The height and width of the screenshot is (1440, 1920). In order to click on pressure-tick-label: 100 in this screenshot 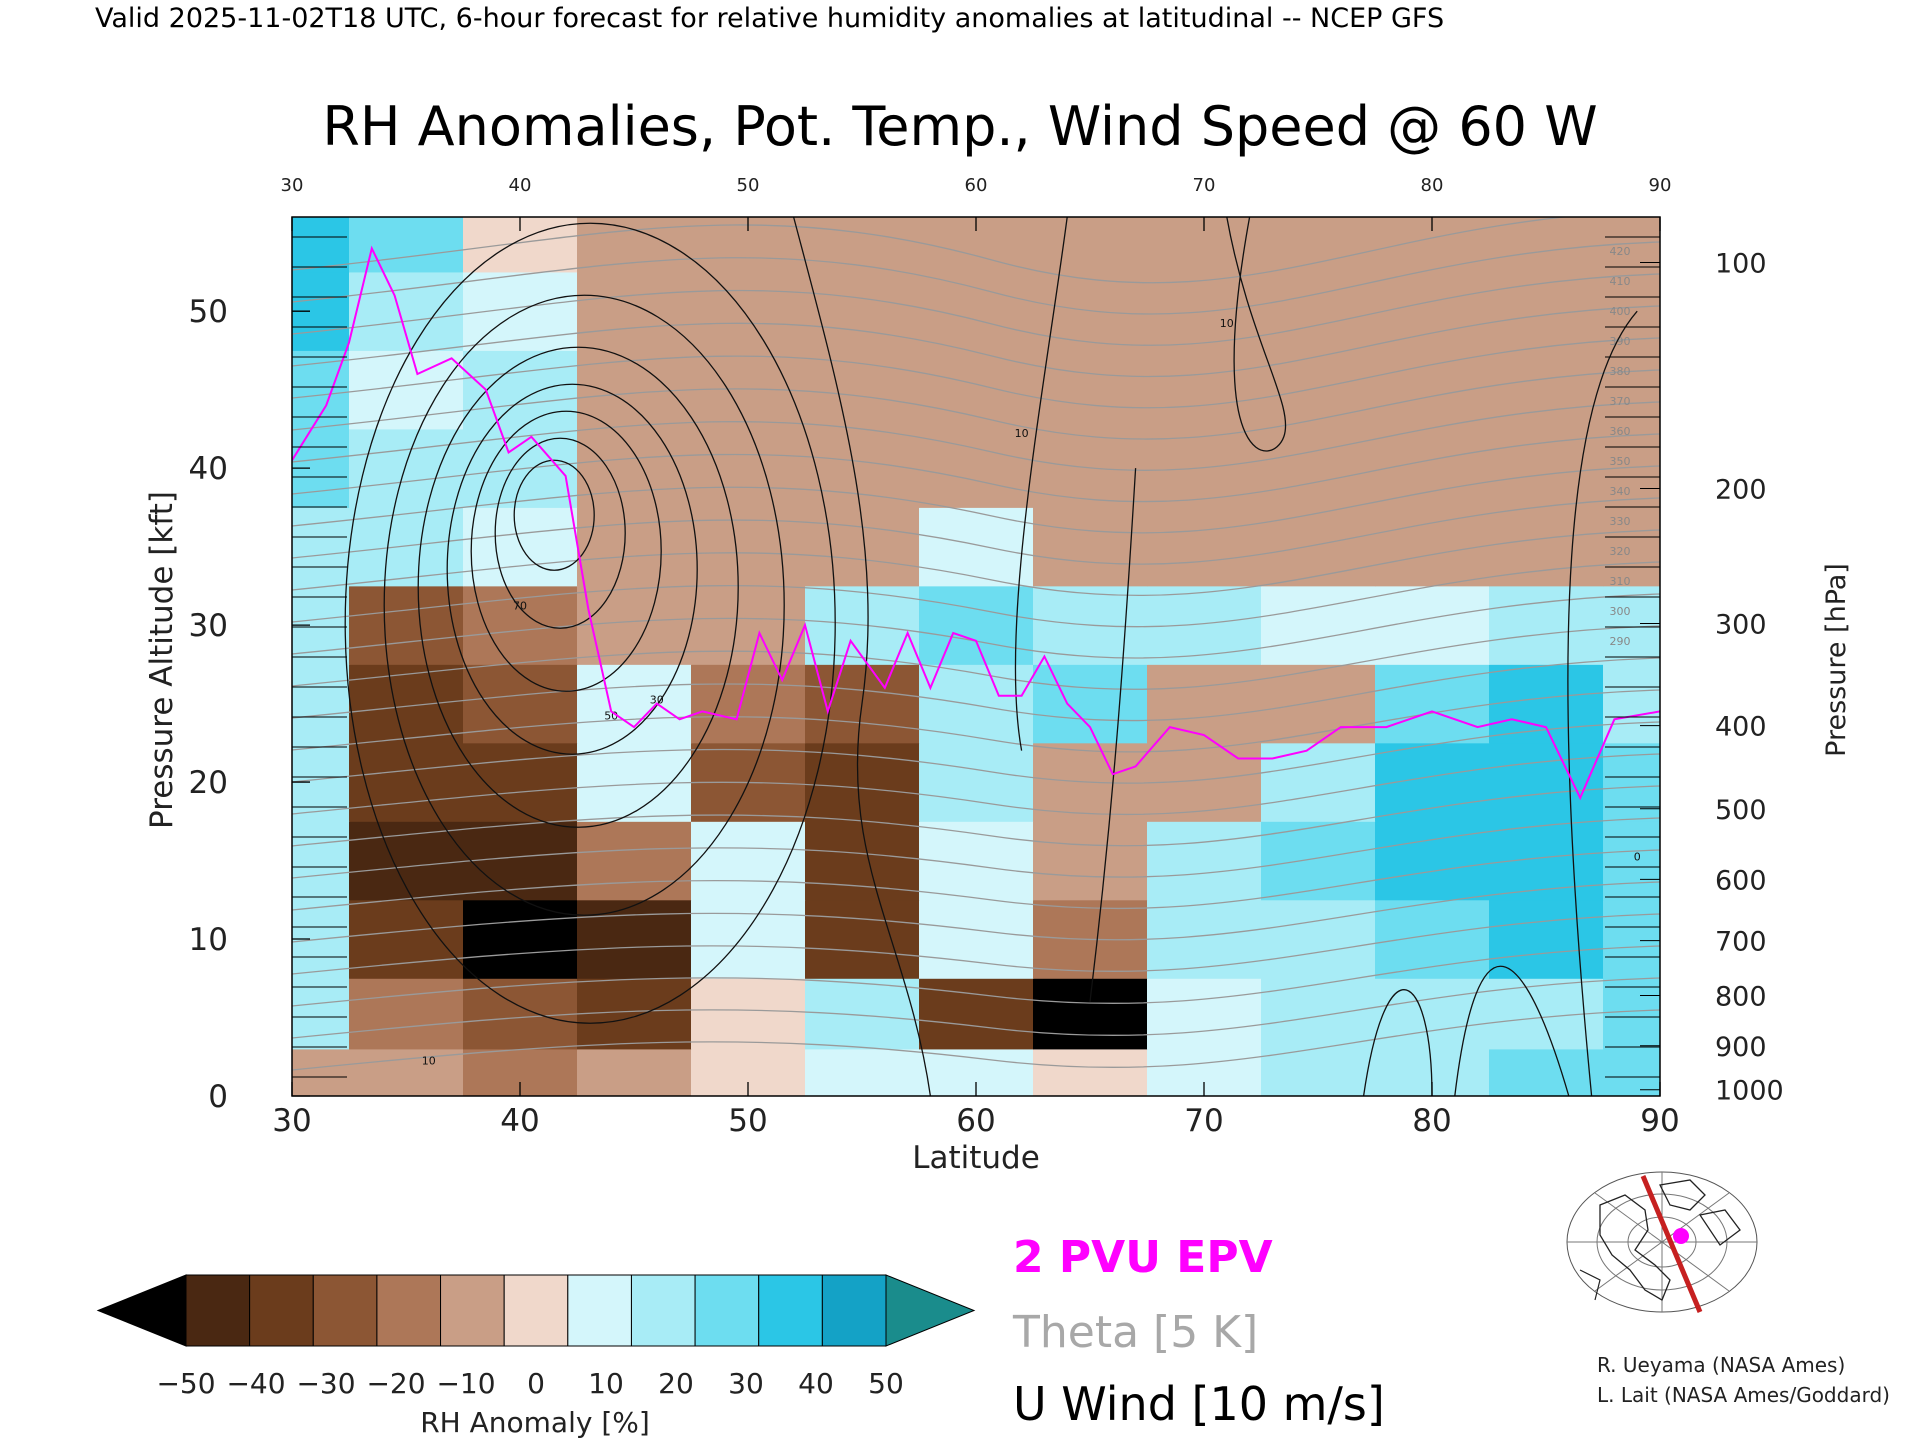, I will do `click(1741, 264)`.